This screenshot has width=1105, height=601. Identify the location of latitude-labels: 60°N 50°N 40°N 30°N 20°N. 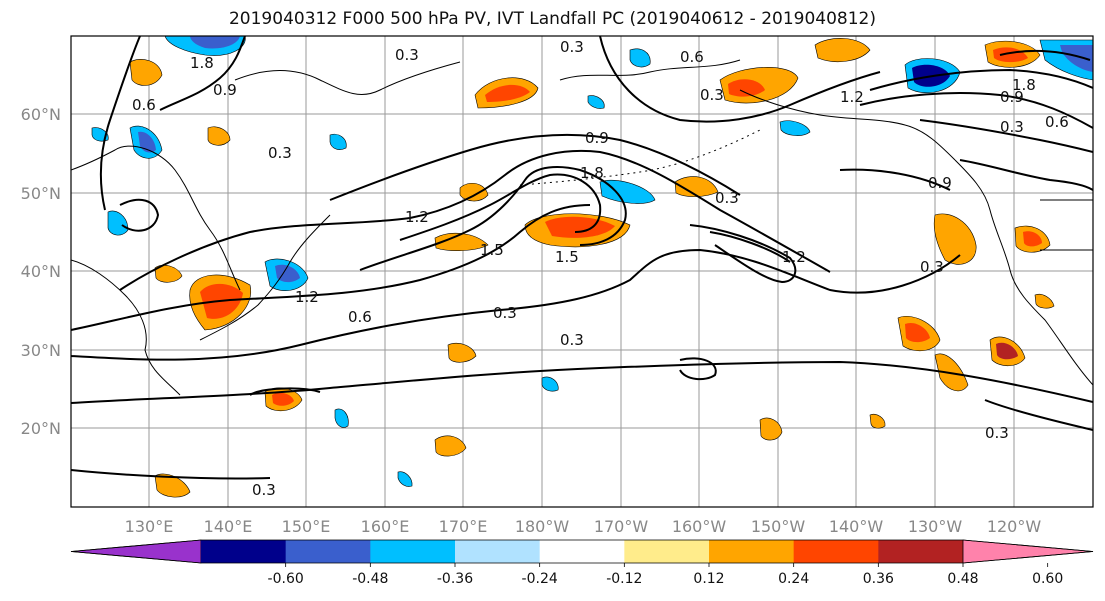
(41, 271).